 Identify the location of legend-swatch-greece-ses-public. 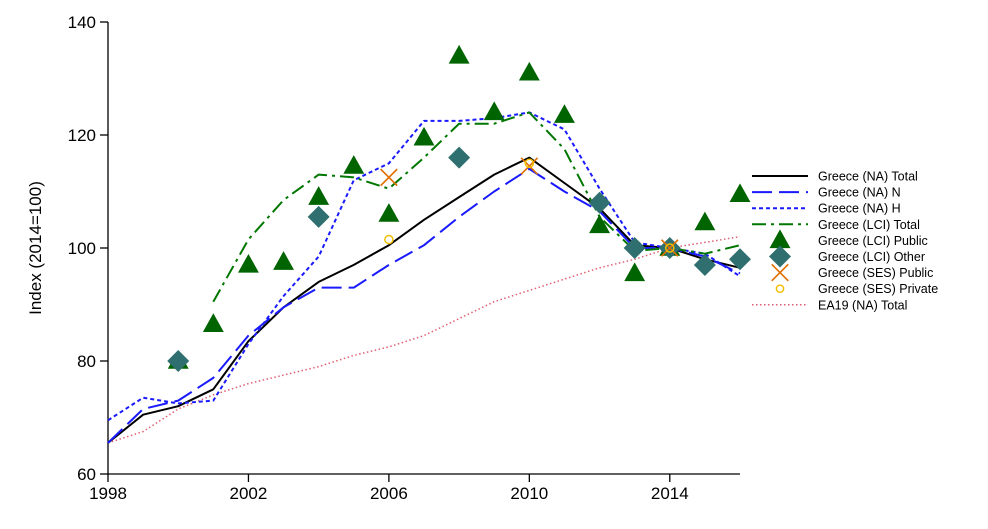
(780, 272).